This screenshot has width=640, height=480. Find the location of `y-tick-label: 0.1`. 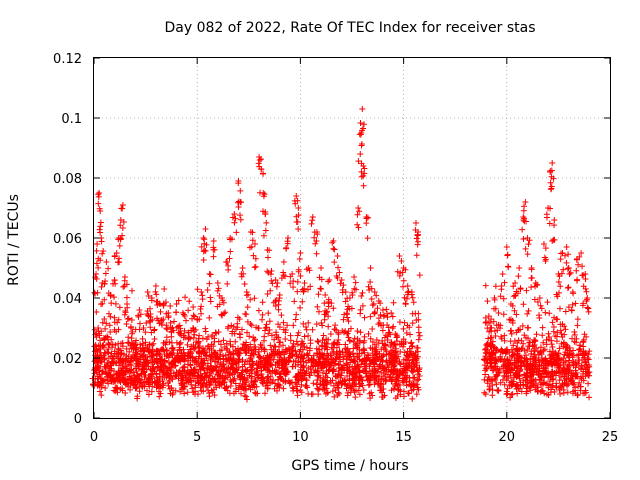

y-tick-label: 0.1 is located at coordinates (71, 119).